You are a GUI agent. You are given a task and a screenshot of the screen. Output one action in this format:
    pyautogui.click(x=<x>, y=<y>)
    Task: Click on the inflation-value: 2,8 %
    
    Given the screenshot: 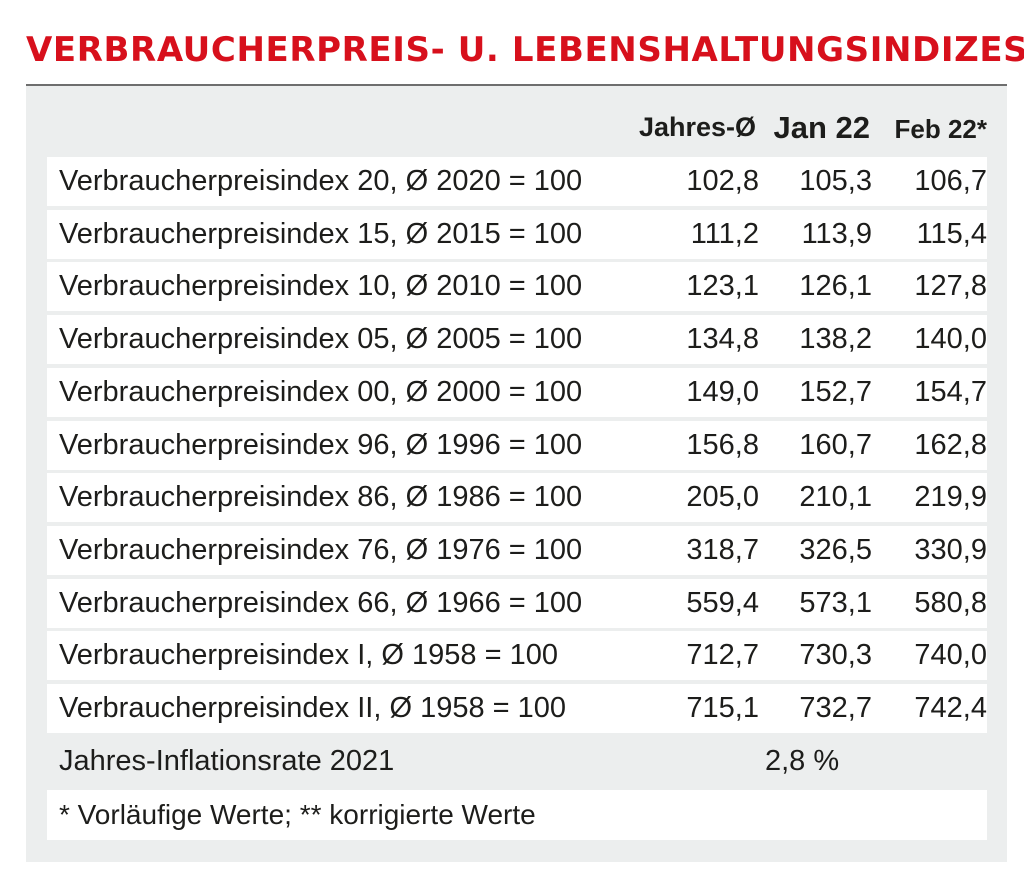 What is the action you would take?
    pyautogui.click(x=802, y=761)
    